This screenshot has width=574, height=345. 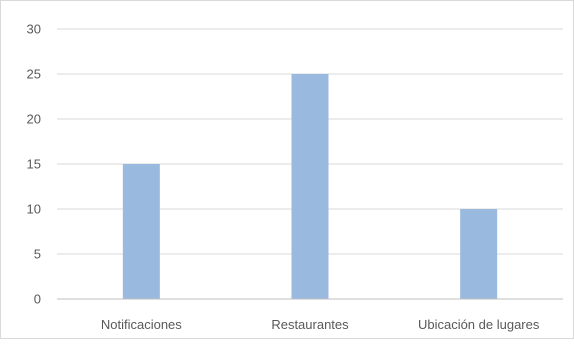 What do you see at coordinates (479, 324) in the screenshot?
I see `x-tick-label: Ubicación de lugares` at bounding box center [479, 324].